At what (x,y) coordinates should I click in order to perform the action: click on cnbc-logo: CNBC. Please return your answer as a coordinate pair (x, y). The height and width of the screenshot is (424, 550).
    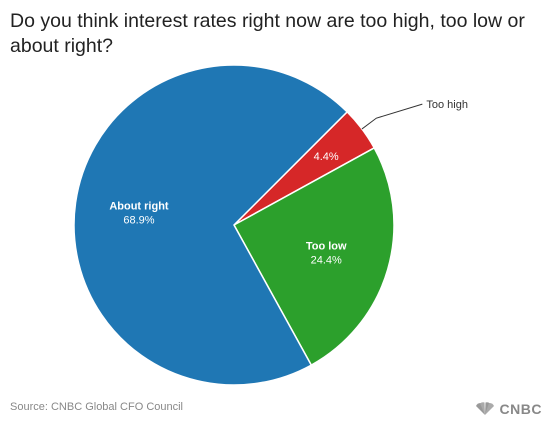
    Looking at the image, I should click on (508, 409).